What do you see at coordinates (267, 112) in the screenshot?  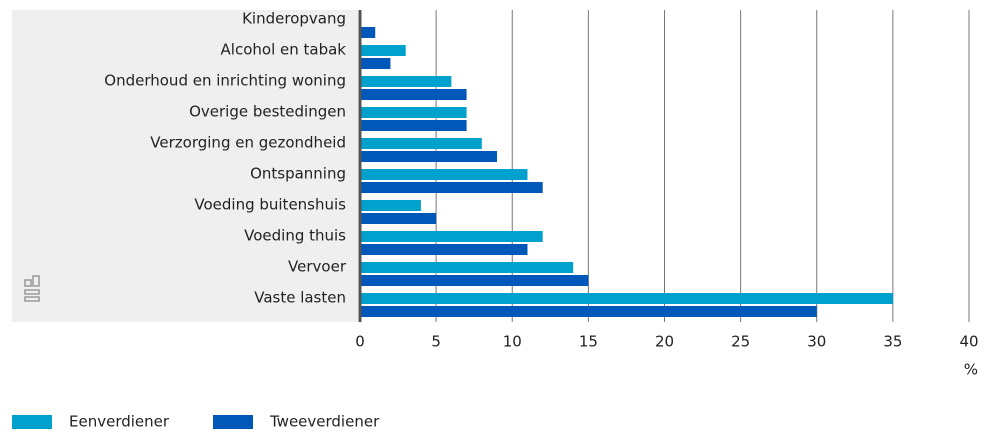 I see `y-tick-label: Overige bestedingen` at bounding box center [267, 112].